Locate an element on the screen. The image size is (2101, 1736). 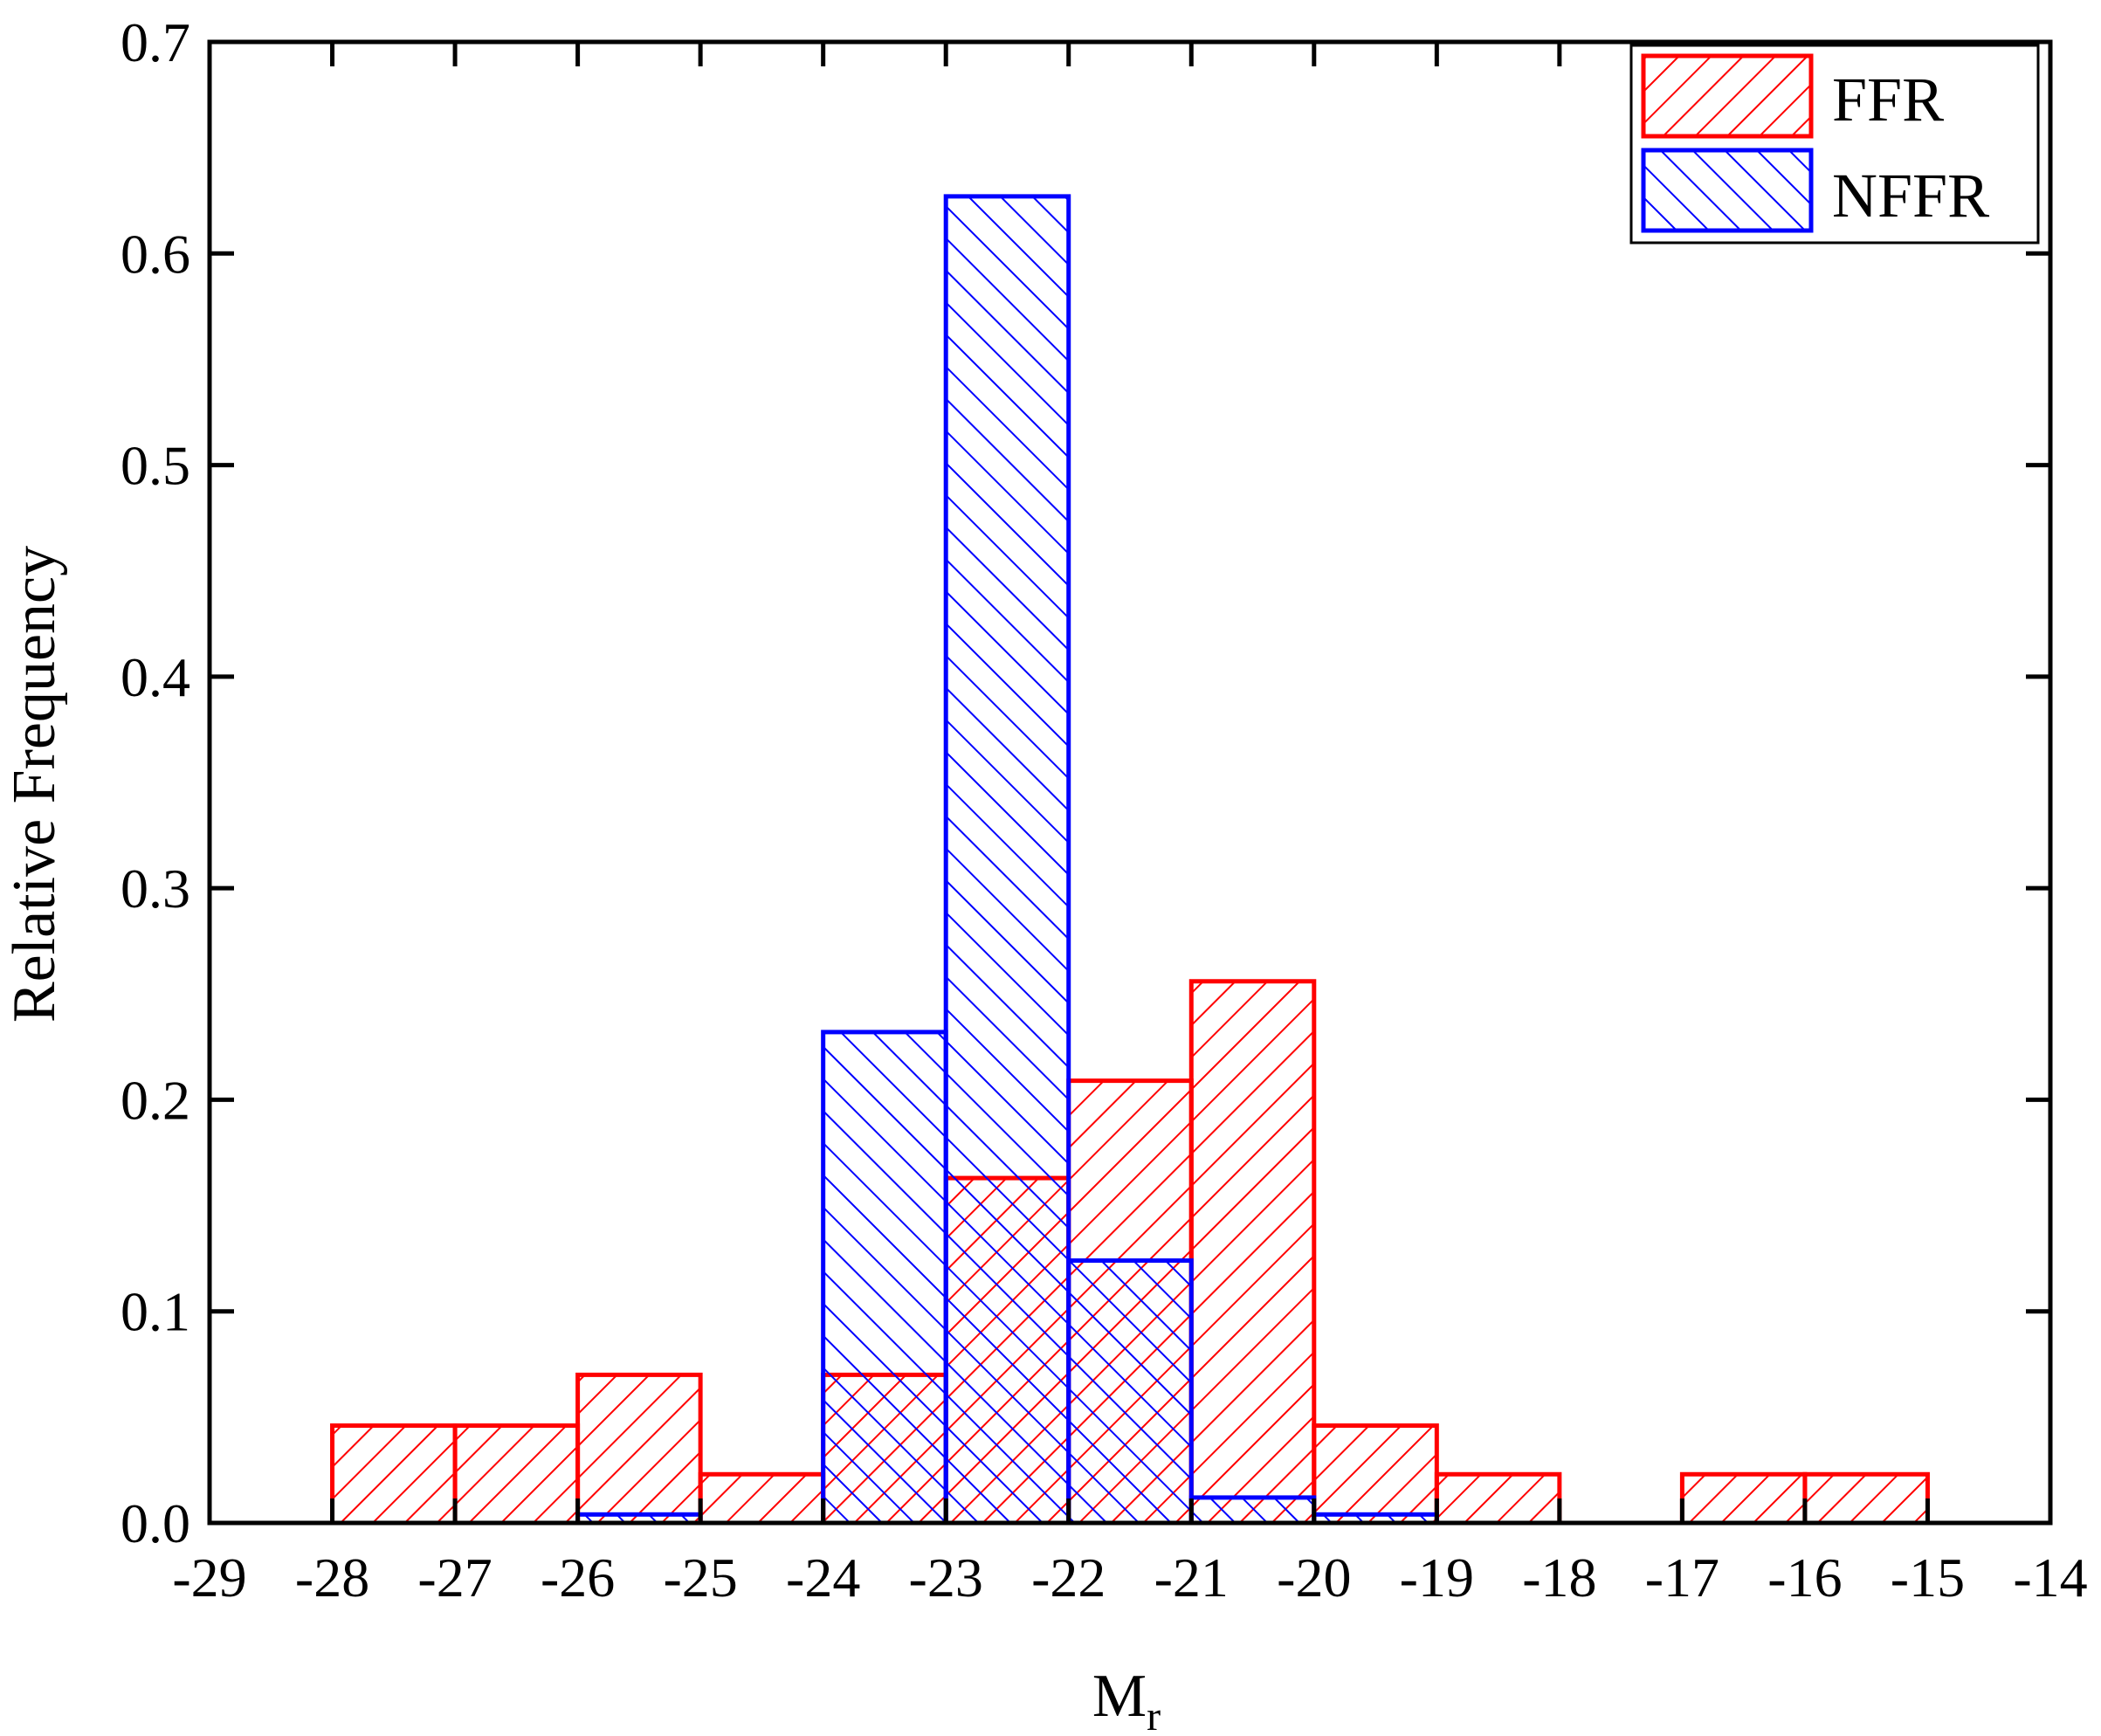
x-tick-label-2: -27 is located at coordinates (454, 1578).